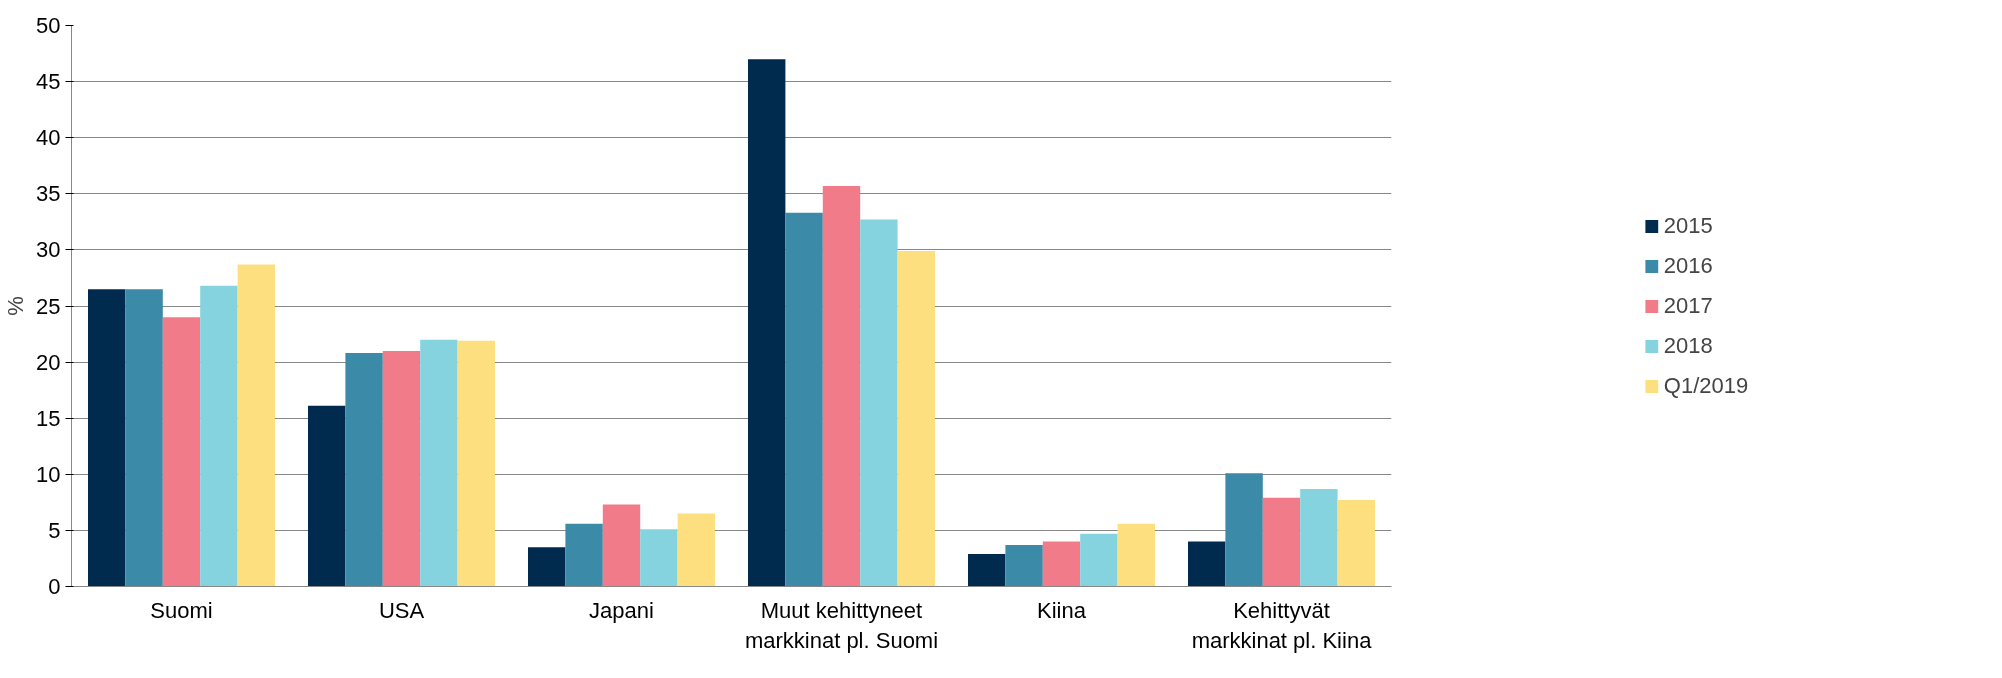  Describe the element at coordinates (1062, 610) in the screenshot. I see `x-tick-label: Kiina` at that location.